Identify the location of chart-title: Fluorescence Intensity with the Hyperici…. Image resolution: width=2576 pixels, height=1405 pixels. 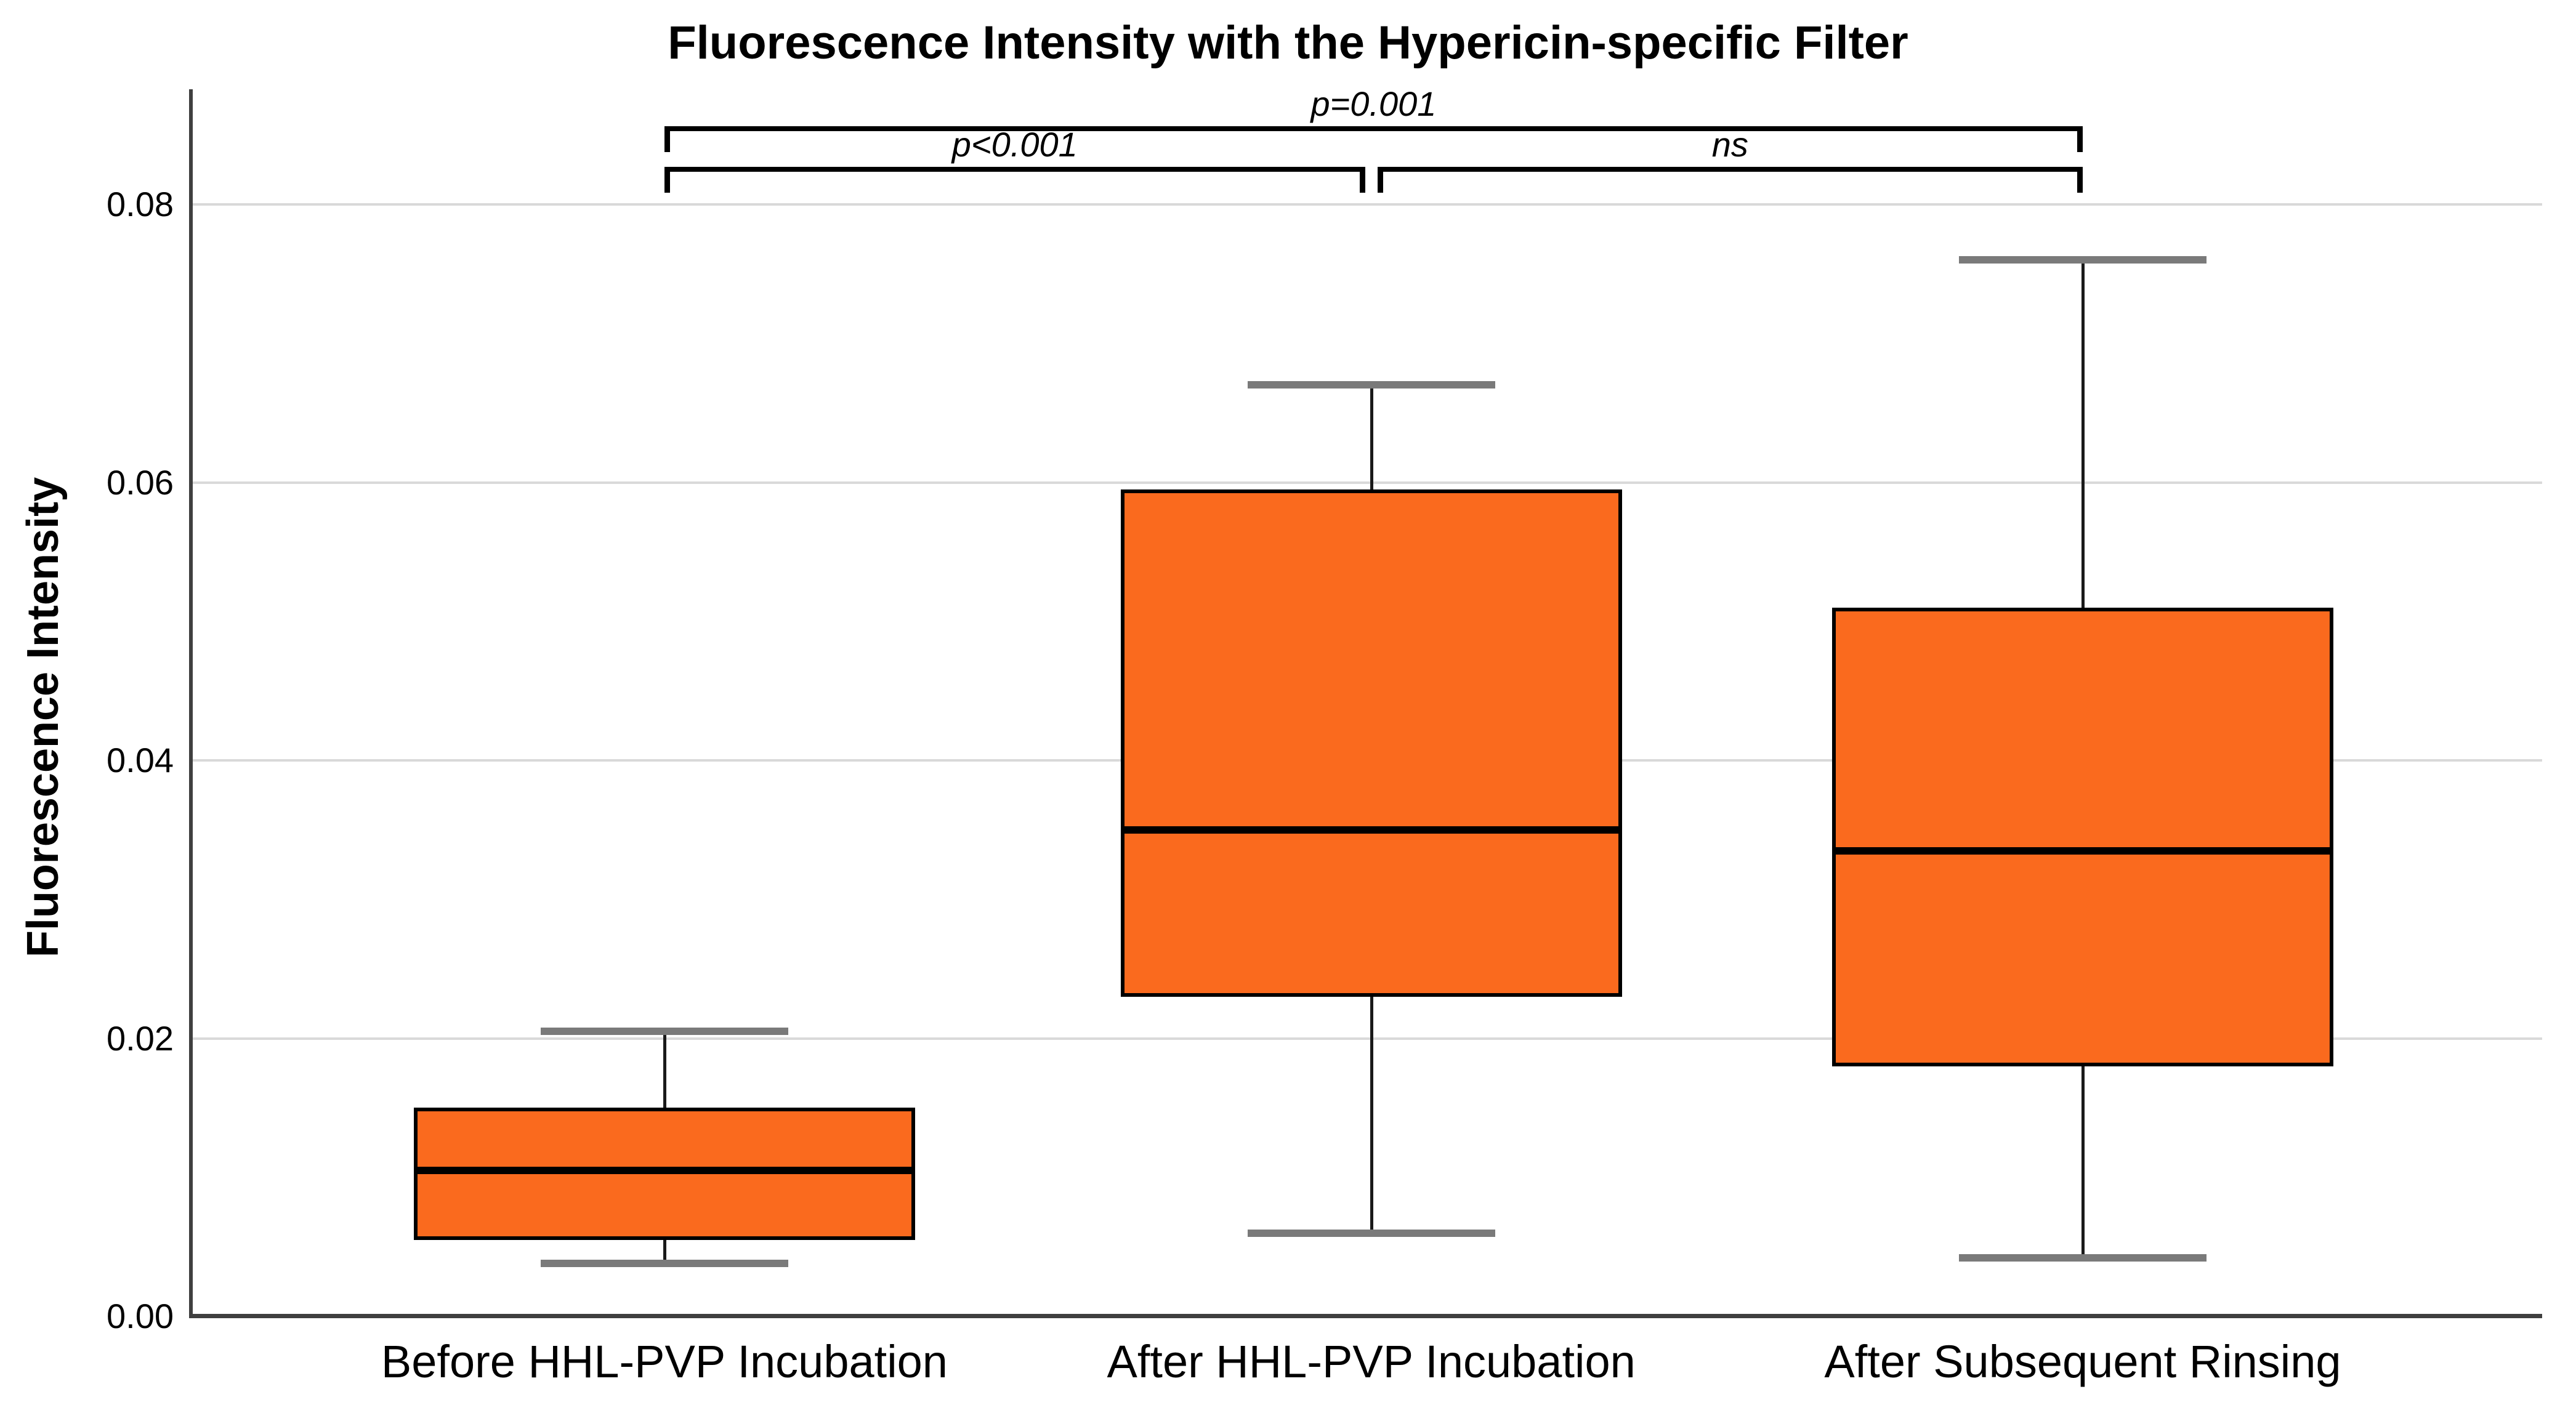
(1288, 43).